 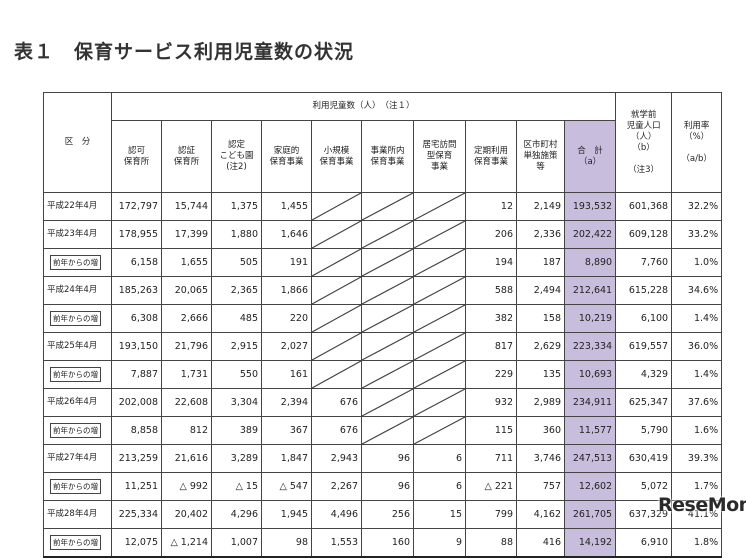 What do you see at coordinates (77, 514) in the screenshot?
I see `row-label: 平成28年4月` at bounding box center [77, 514].